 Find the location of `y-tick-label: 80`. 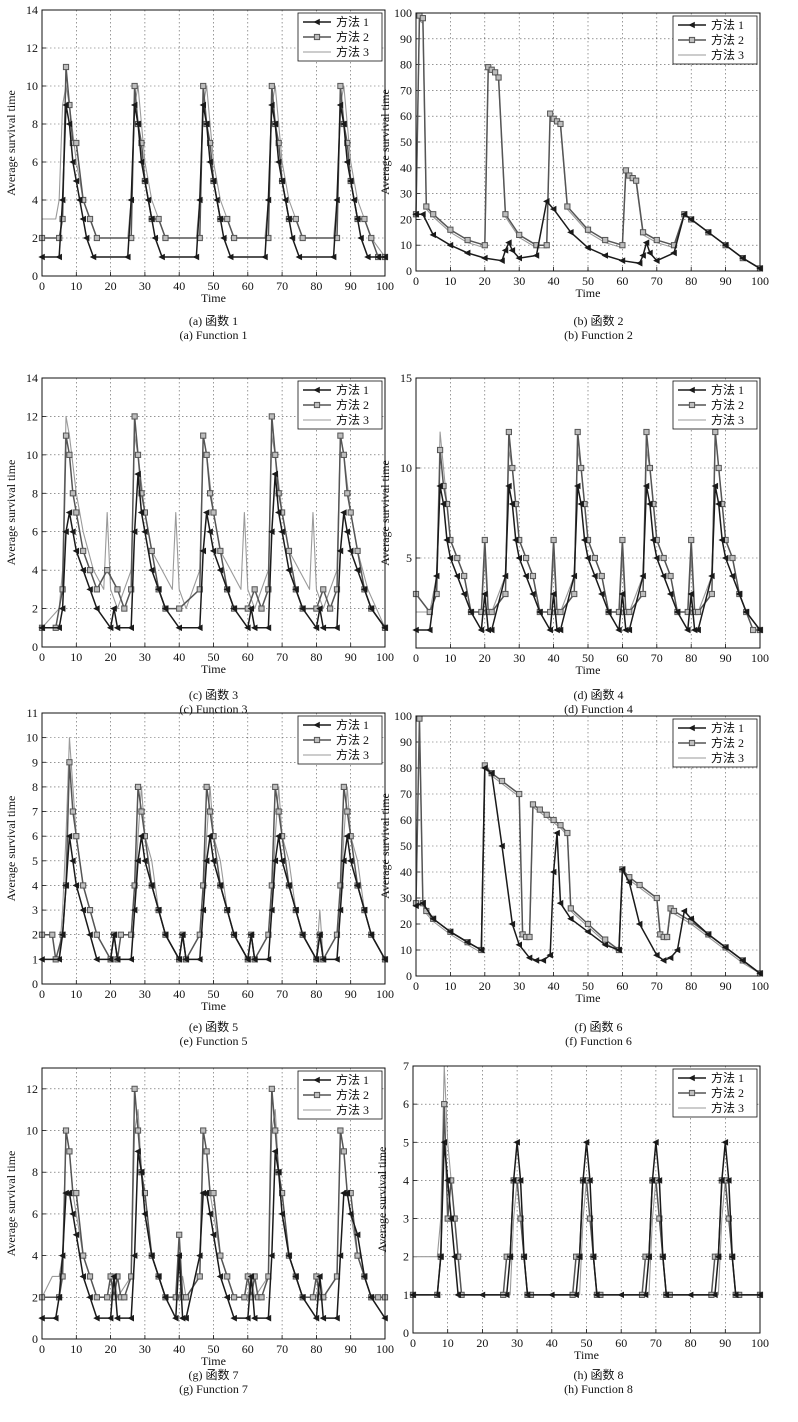

y-tick-label: 80 is located at coordinates (406, 768).